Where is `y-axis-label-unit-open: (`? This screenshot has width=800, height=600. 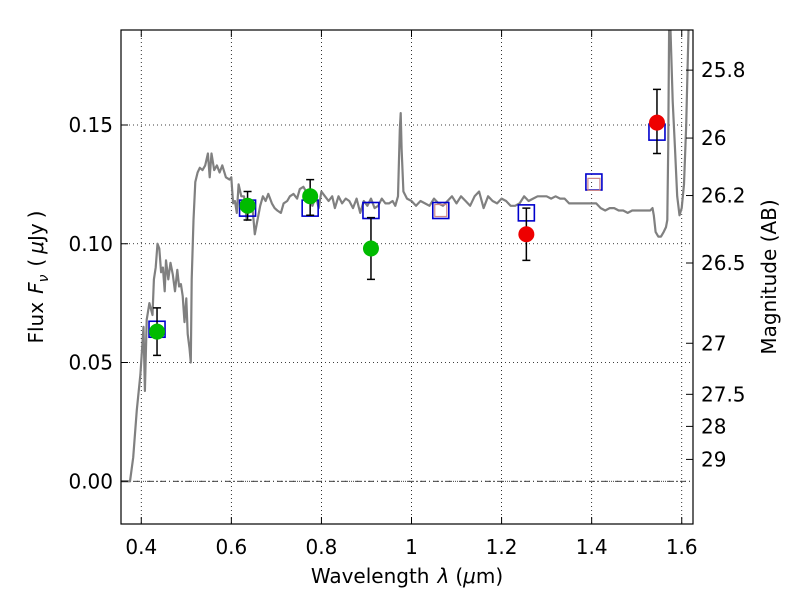 y-axis-label-unit-open: ( is located at coordinates (36, 263).